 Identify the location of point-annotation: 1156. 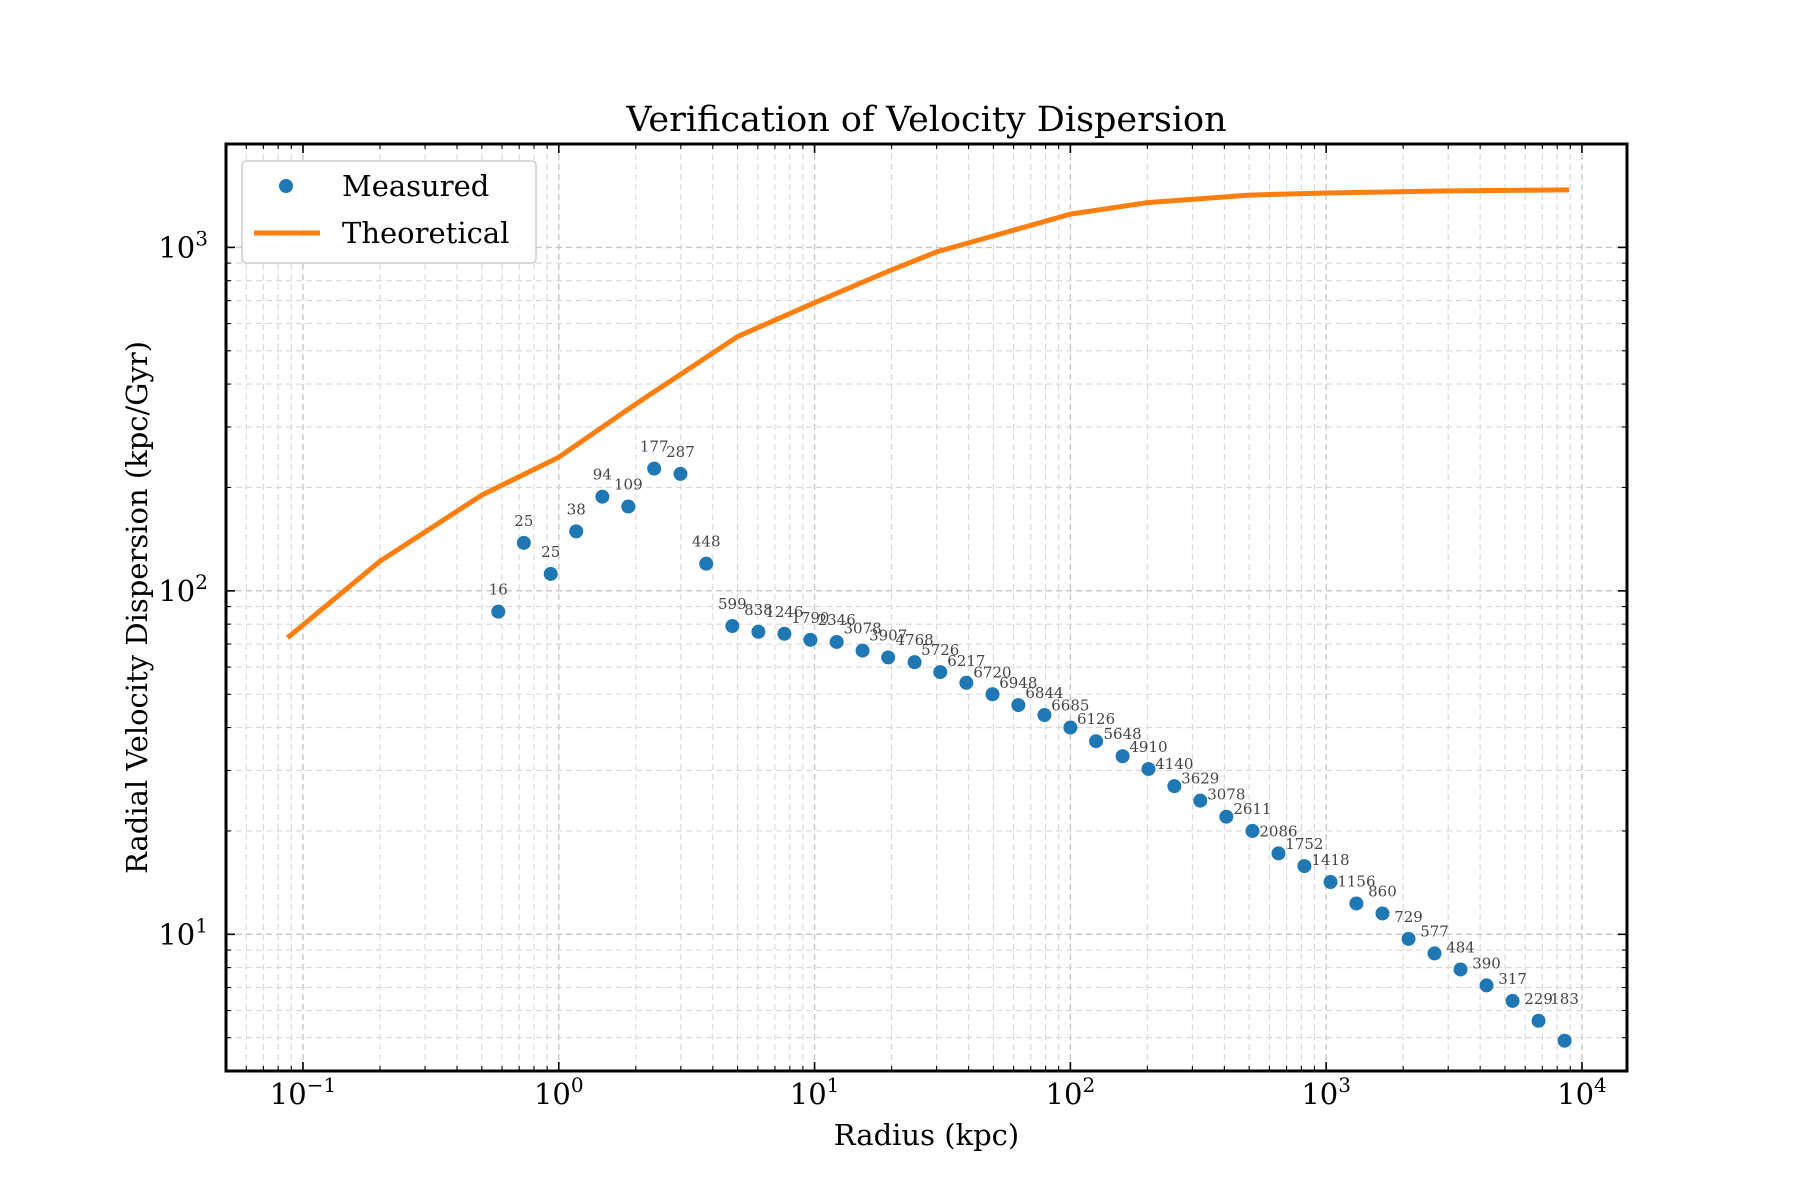
(1356, 881).